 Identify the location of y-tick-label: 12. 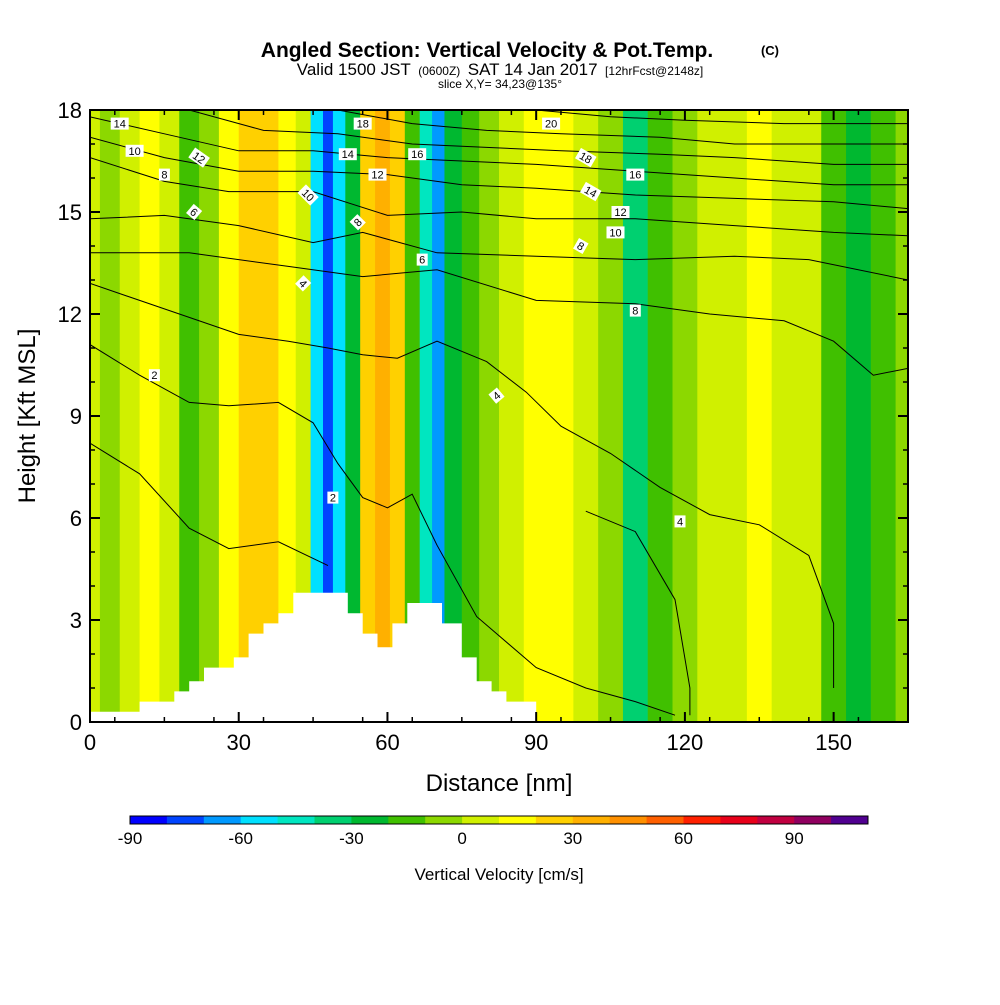
(70, 314).